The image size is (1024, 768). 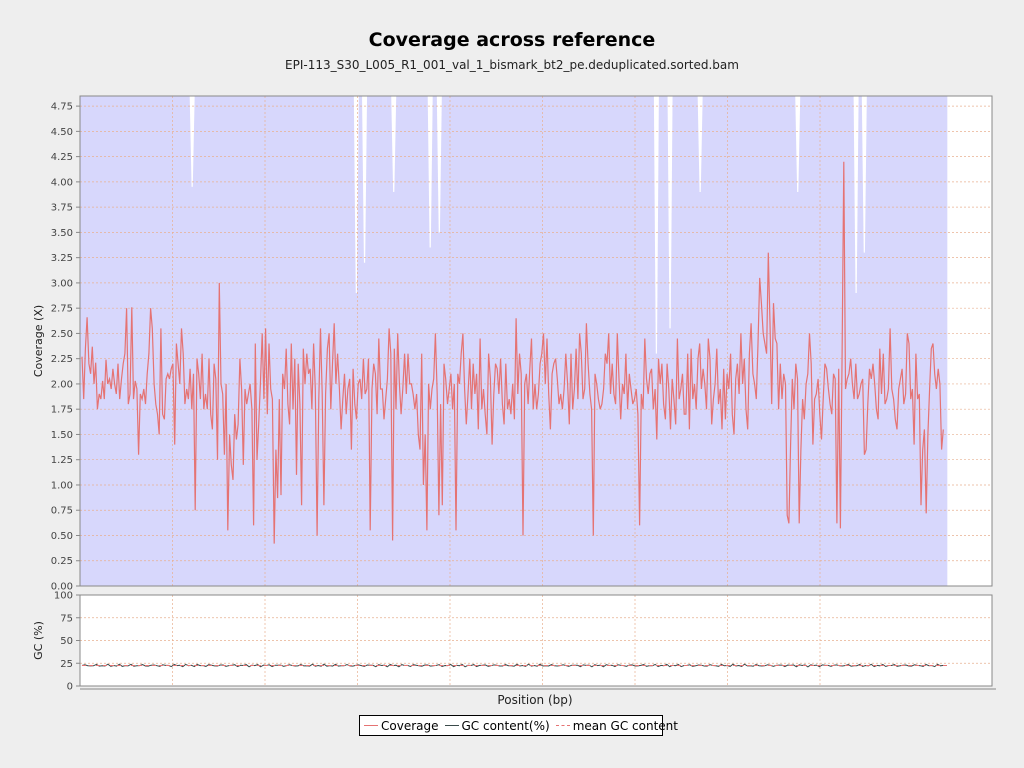 What do you see at coordinates (625, 725) in the screenshot?
I see `legend-label: mean GC content` at bounding box center [625, 725].